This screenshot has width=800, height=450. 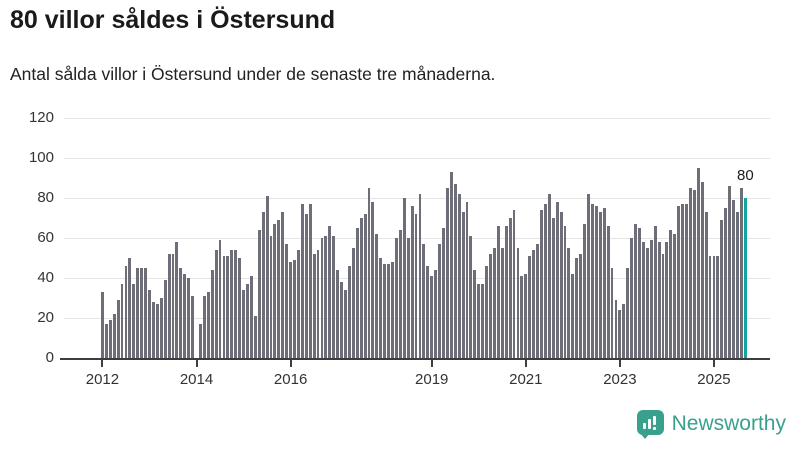 I want to click on x-axis-tick-label: 2023, so click(x=620, y=379).